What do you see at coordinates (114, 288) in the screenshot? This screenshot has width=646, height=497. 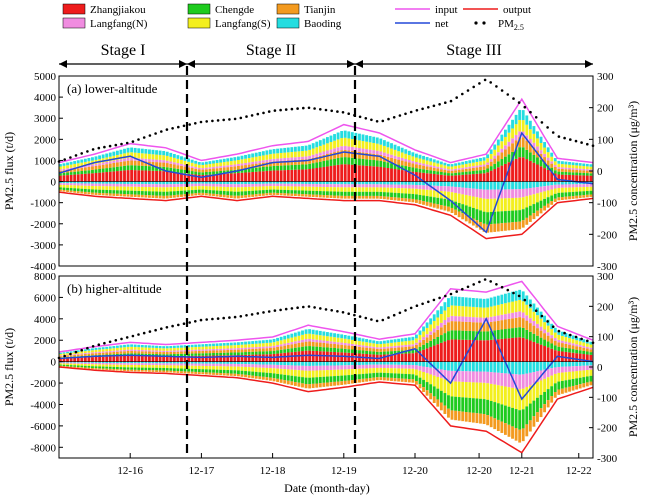 I see `panel-b-title: (b) higher-altitude` at bounding box center [114, 288].